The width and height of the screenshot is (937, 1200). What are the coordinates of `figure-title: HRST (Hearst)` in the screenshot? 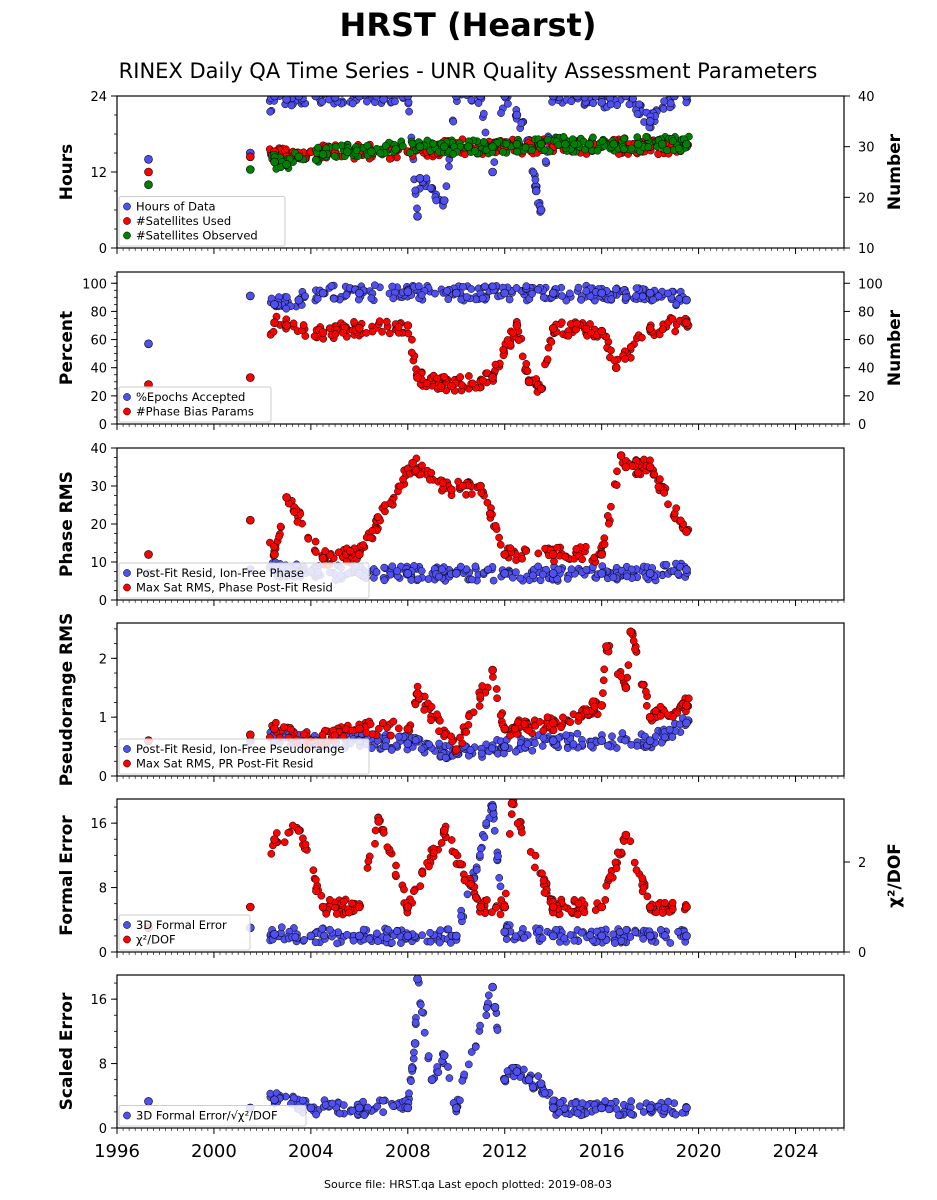 It's located at (468, 25).